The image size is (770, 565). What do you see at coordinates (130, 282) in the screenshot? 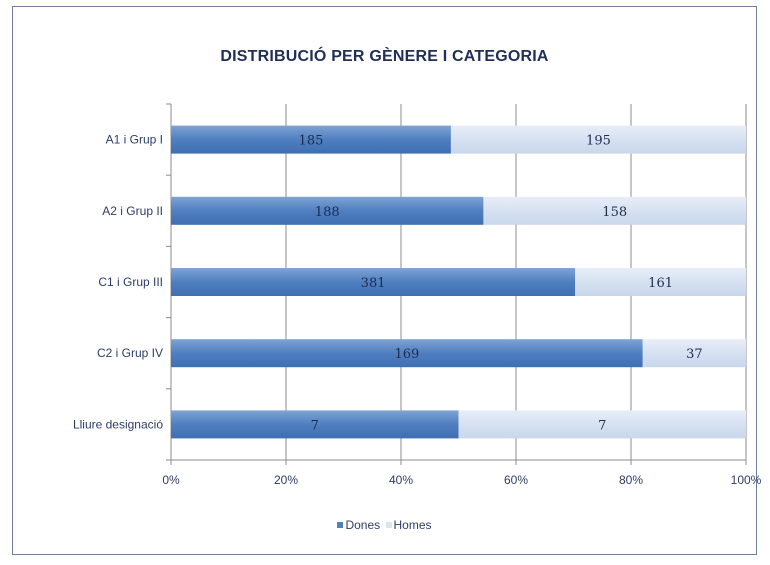
I see `category-label: C1 i Grup III` at bounding box center [130, 282].